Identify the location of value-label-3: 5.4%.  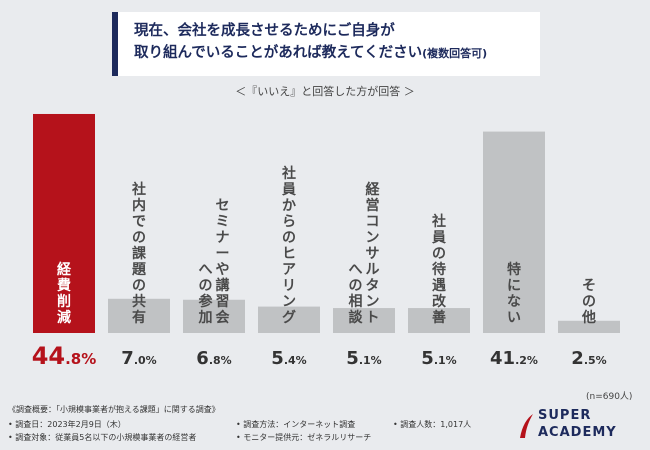
(288, 358).